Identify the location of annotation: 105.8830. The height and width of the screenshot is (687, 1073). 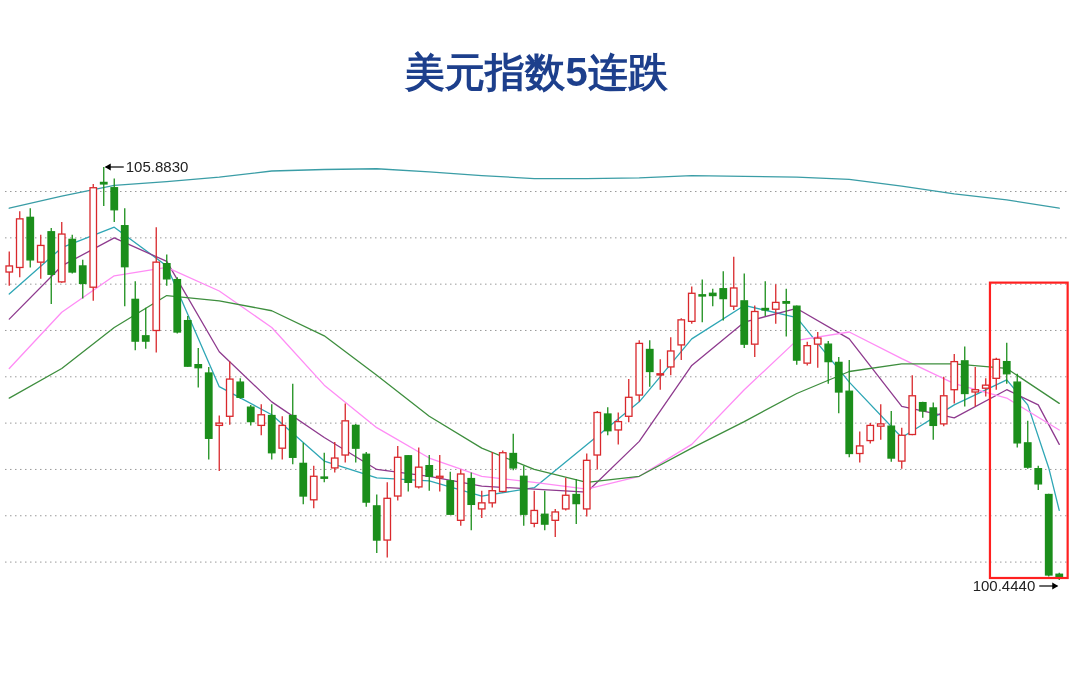
(157, 166).